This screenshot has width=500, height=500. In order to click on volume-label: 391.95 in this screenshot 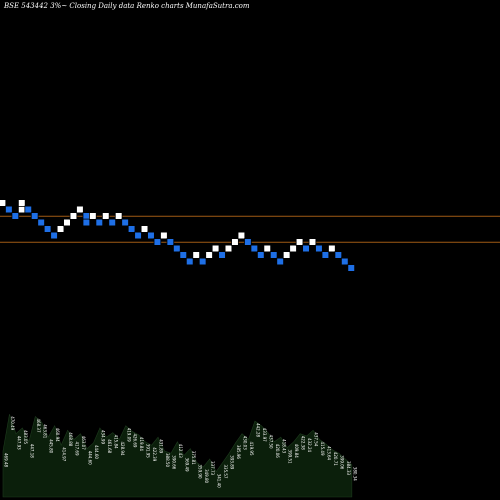, I will do `click(148, 451)`.